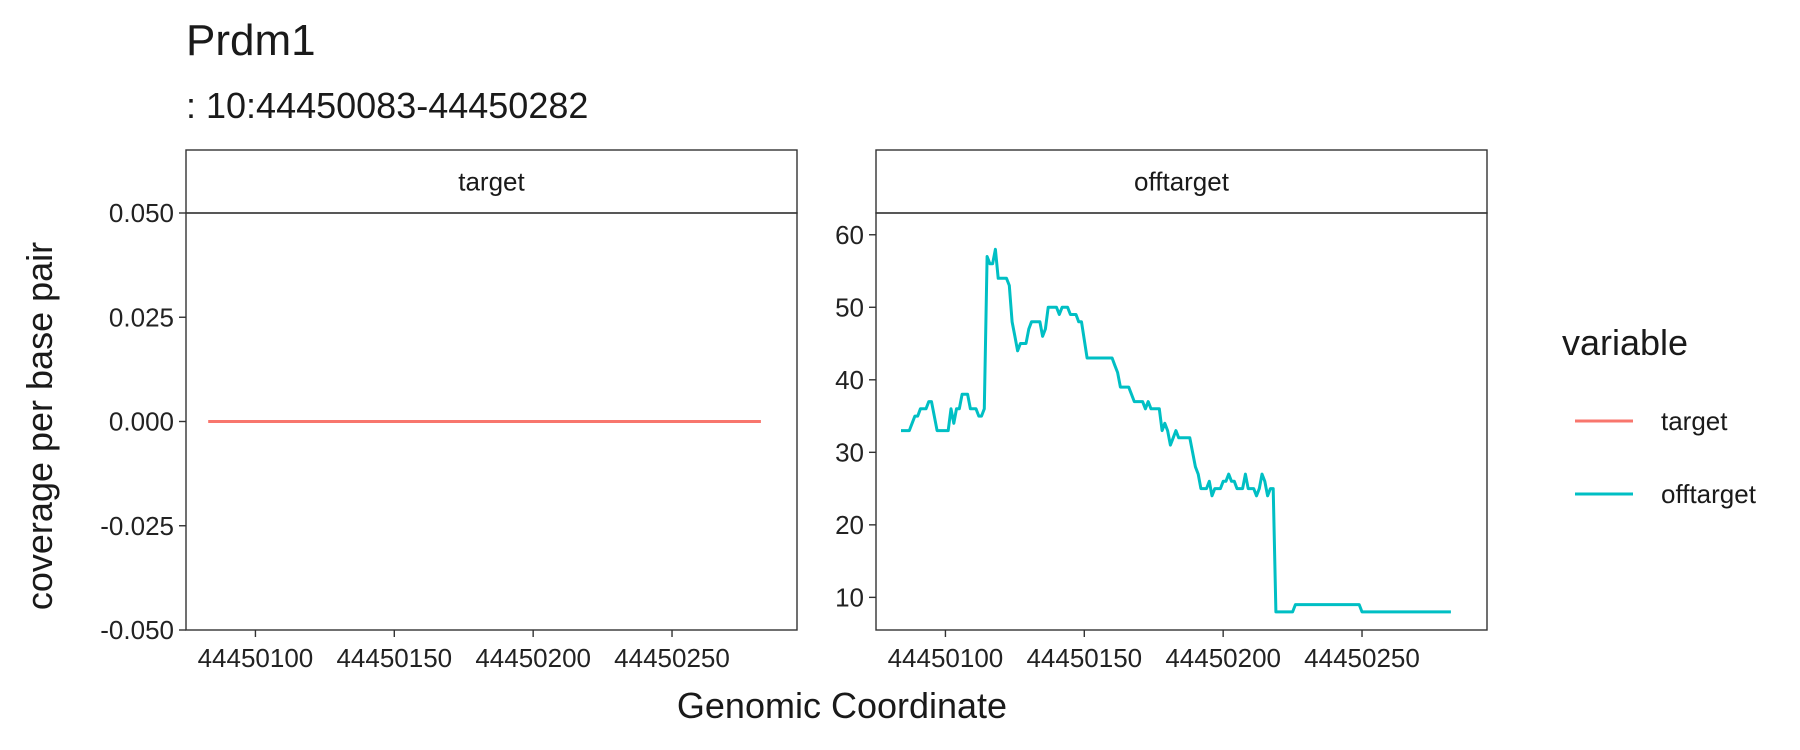 Image resolution: width=1800 pixels, height=750 pixels. What do you see at coordinates (849, 525) in the screenshot?
I see `y-tick-label: 20` at bounding box center [849, 525].